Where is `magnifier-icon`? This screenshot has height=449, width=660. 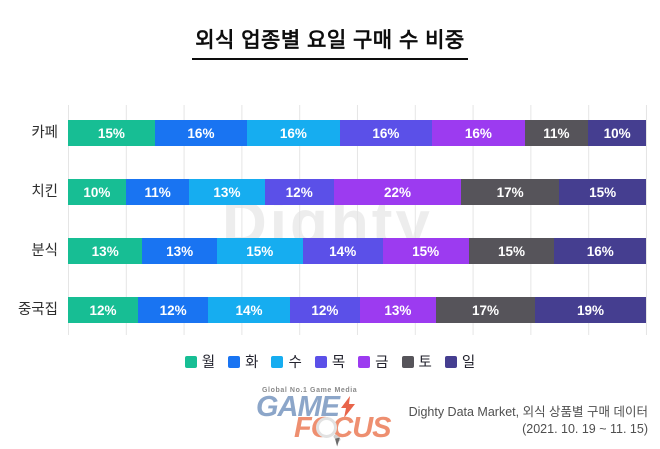 magnifier-icon is located at coordinates (326, 427).